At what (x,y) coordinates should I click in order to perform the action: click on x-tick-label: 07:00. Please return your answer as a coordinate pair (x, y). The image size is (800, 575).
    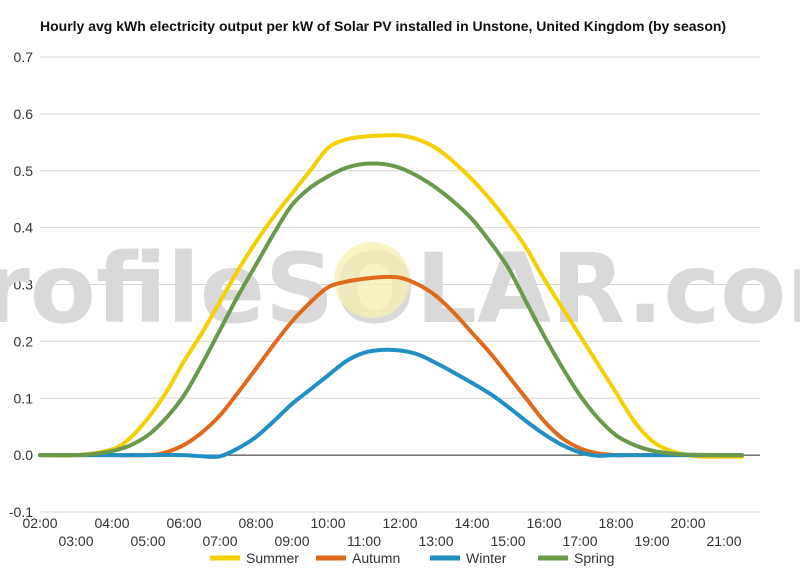
    Looking at the image, I should click on (219, 541).